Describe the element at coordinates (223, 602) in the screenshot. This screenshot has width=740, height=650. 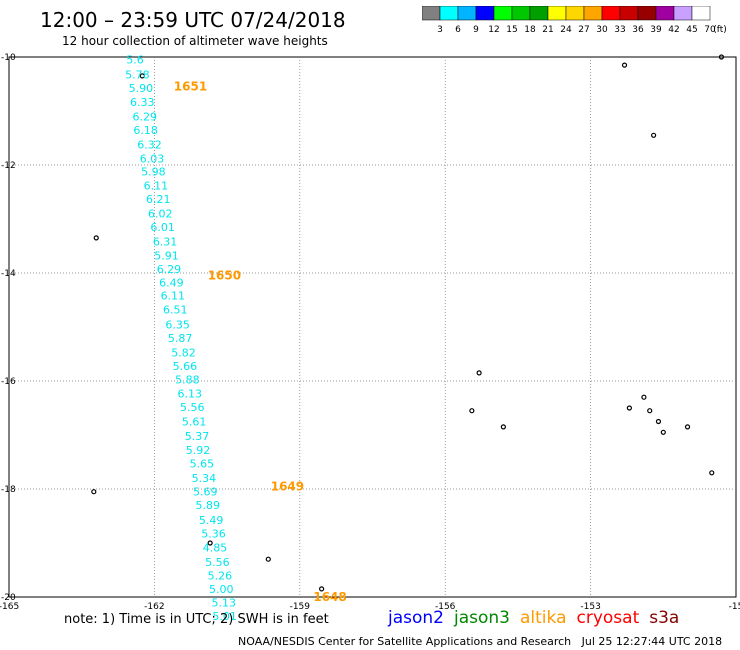
I see `wave-height-label: 5.13` at that location.